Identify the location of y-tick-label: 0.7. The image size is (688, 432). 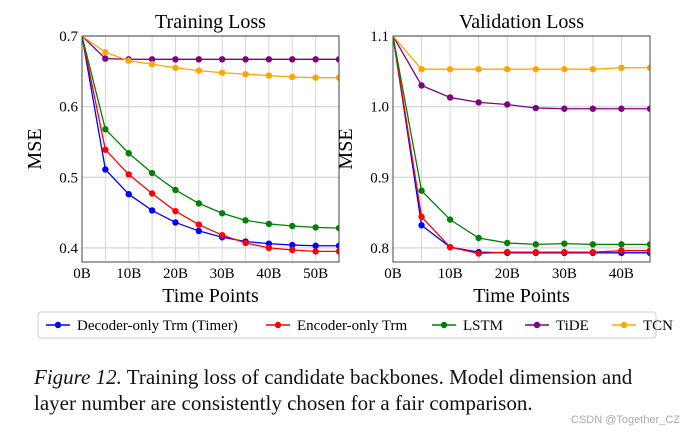
(68, 37).